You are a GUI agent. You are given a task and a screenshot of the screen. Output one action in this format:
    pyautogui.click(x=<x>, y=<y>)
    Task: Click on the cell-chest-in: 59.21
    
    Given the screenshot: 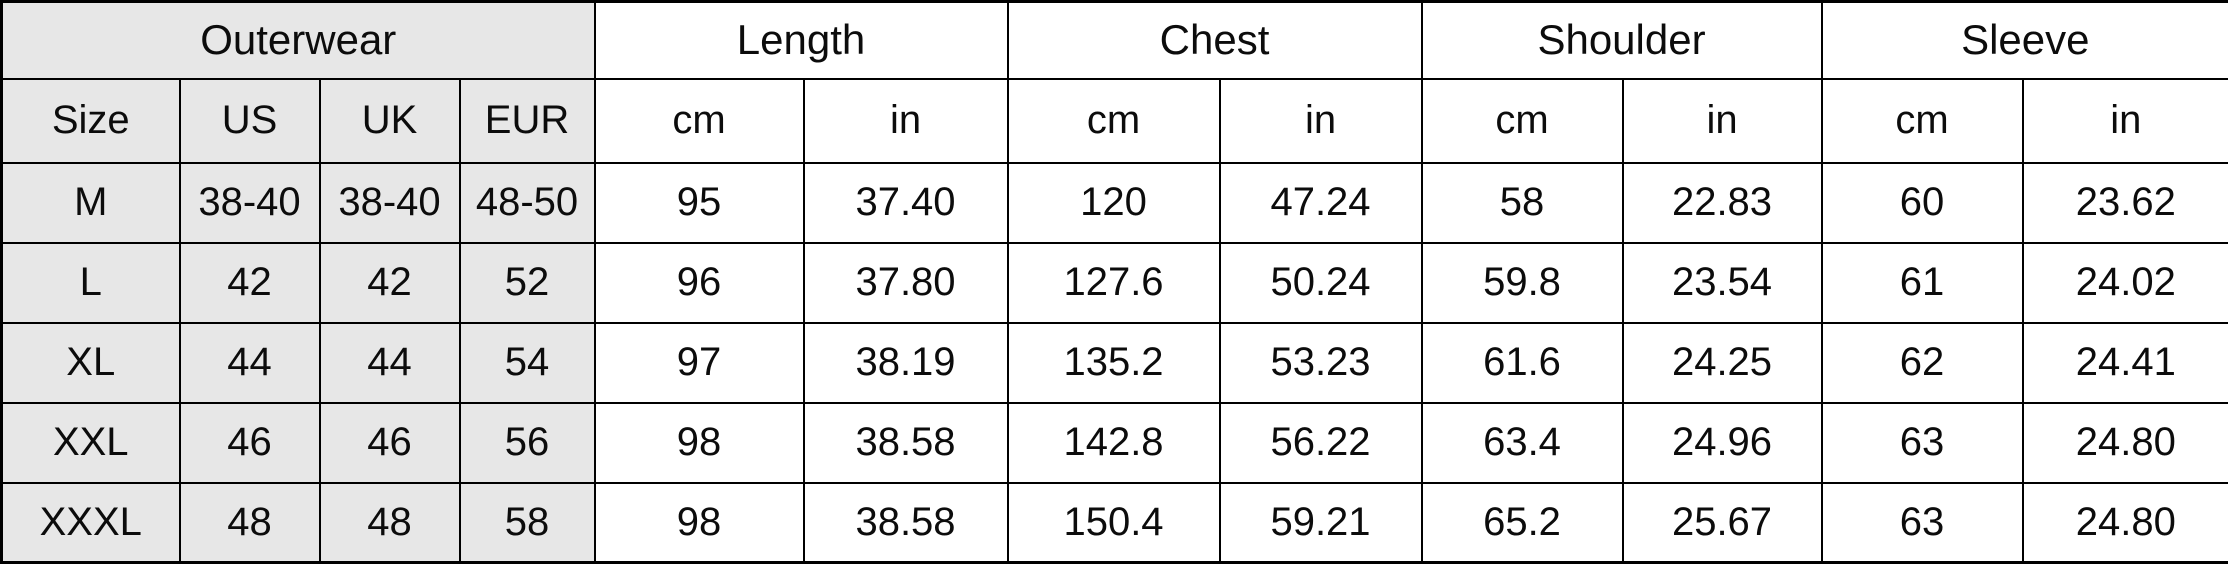 What is the action you would take?
    pyautogui.click(x=1321, y=523)
    